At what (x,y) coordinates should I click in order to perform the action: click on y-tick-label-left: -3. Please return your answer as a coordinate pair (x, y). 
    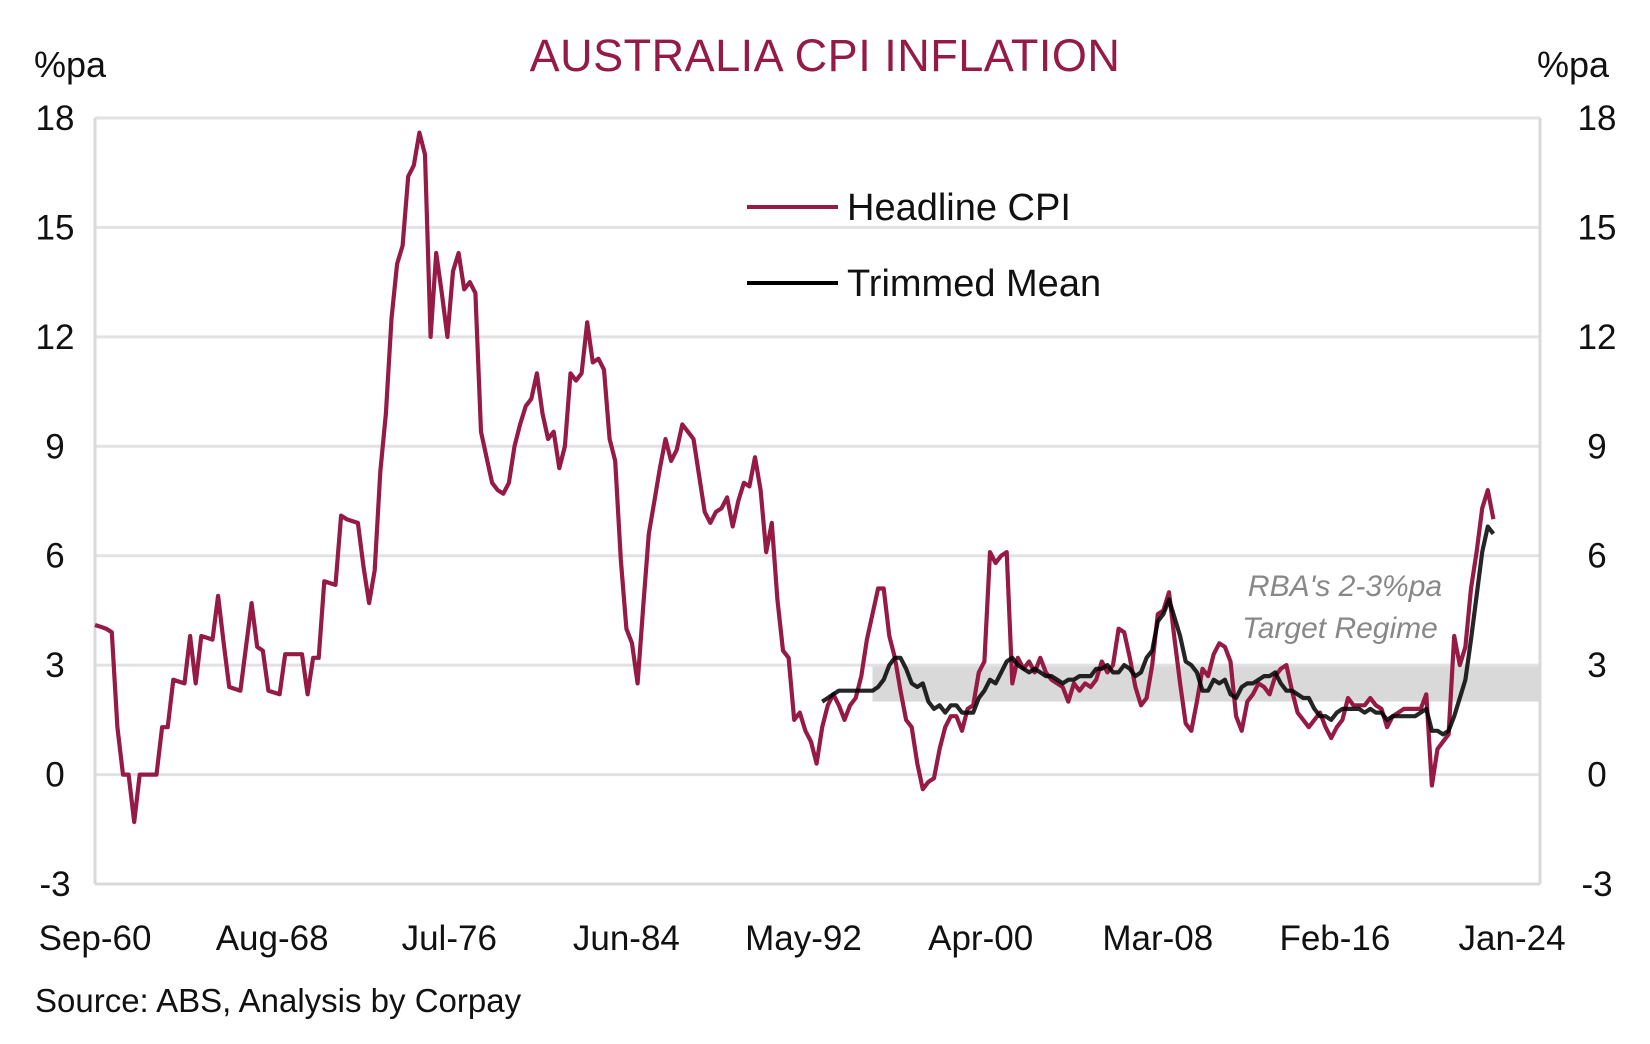
    Looking at the image, I should click on (54, 884).